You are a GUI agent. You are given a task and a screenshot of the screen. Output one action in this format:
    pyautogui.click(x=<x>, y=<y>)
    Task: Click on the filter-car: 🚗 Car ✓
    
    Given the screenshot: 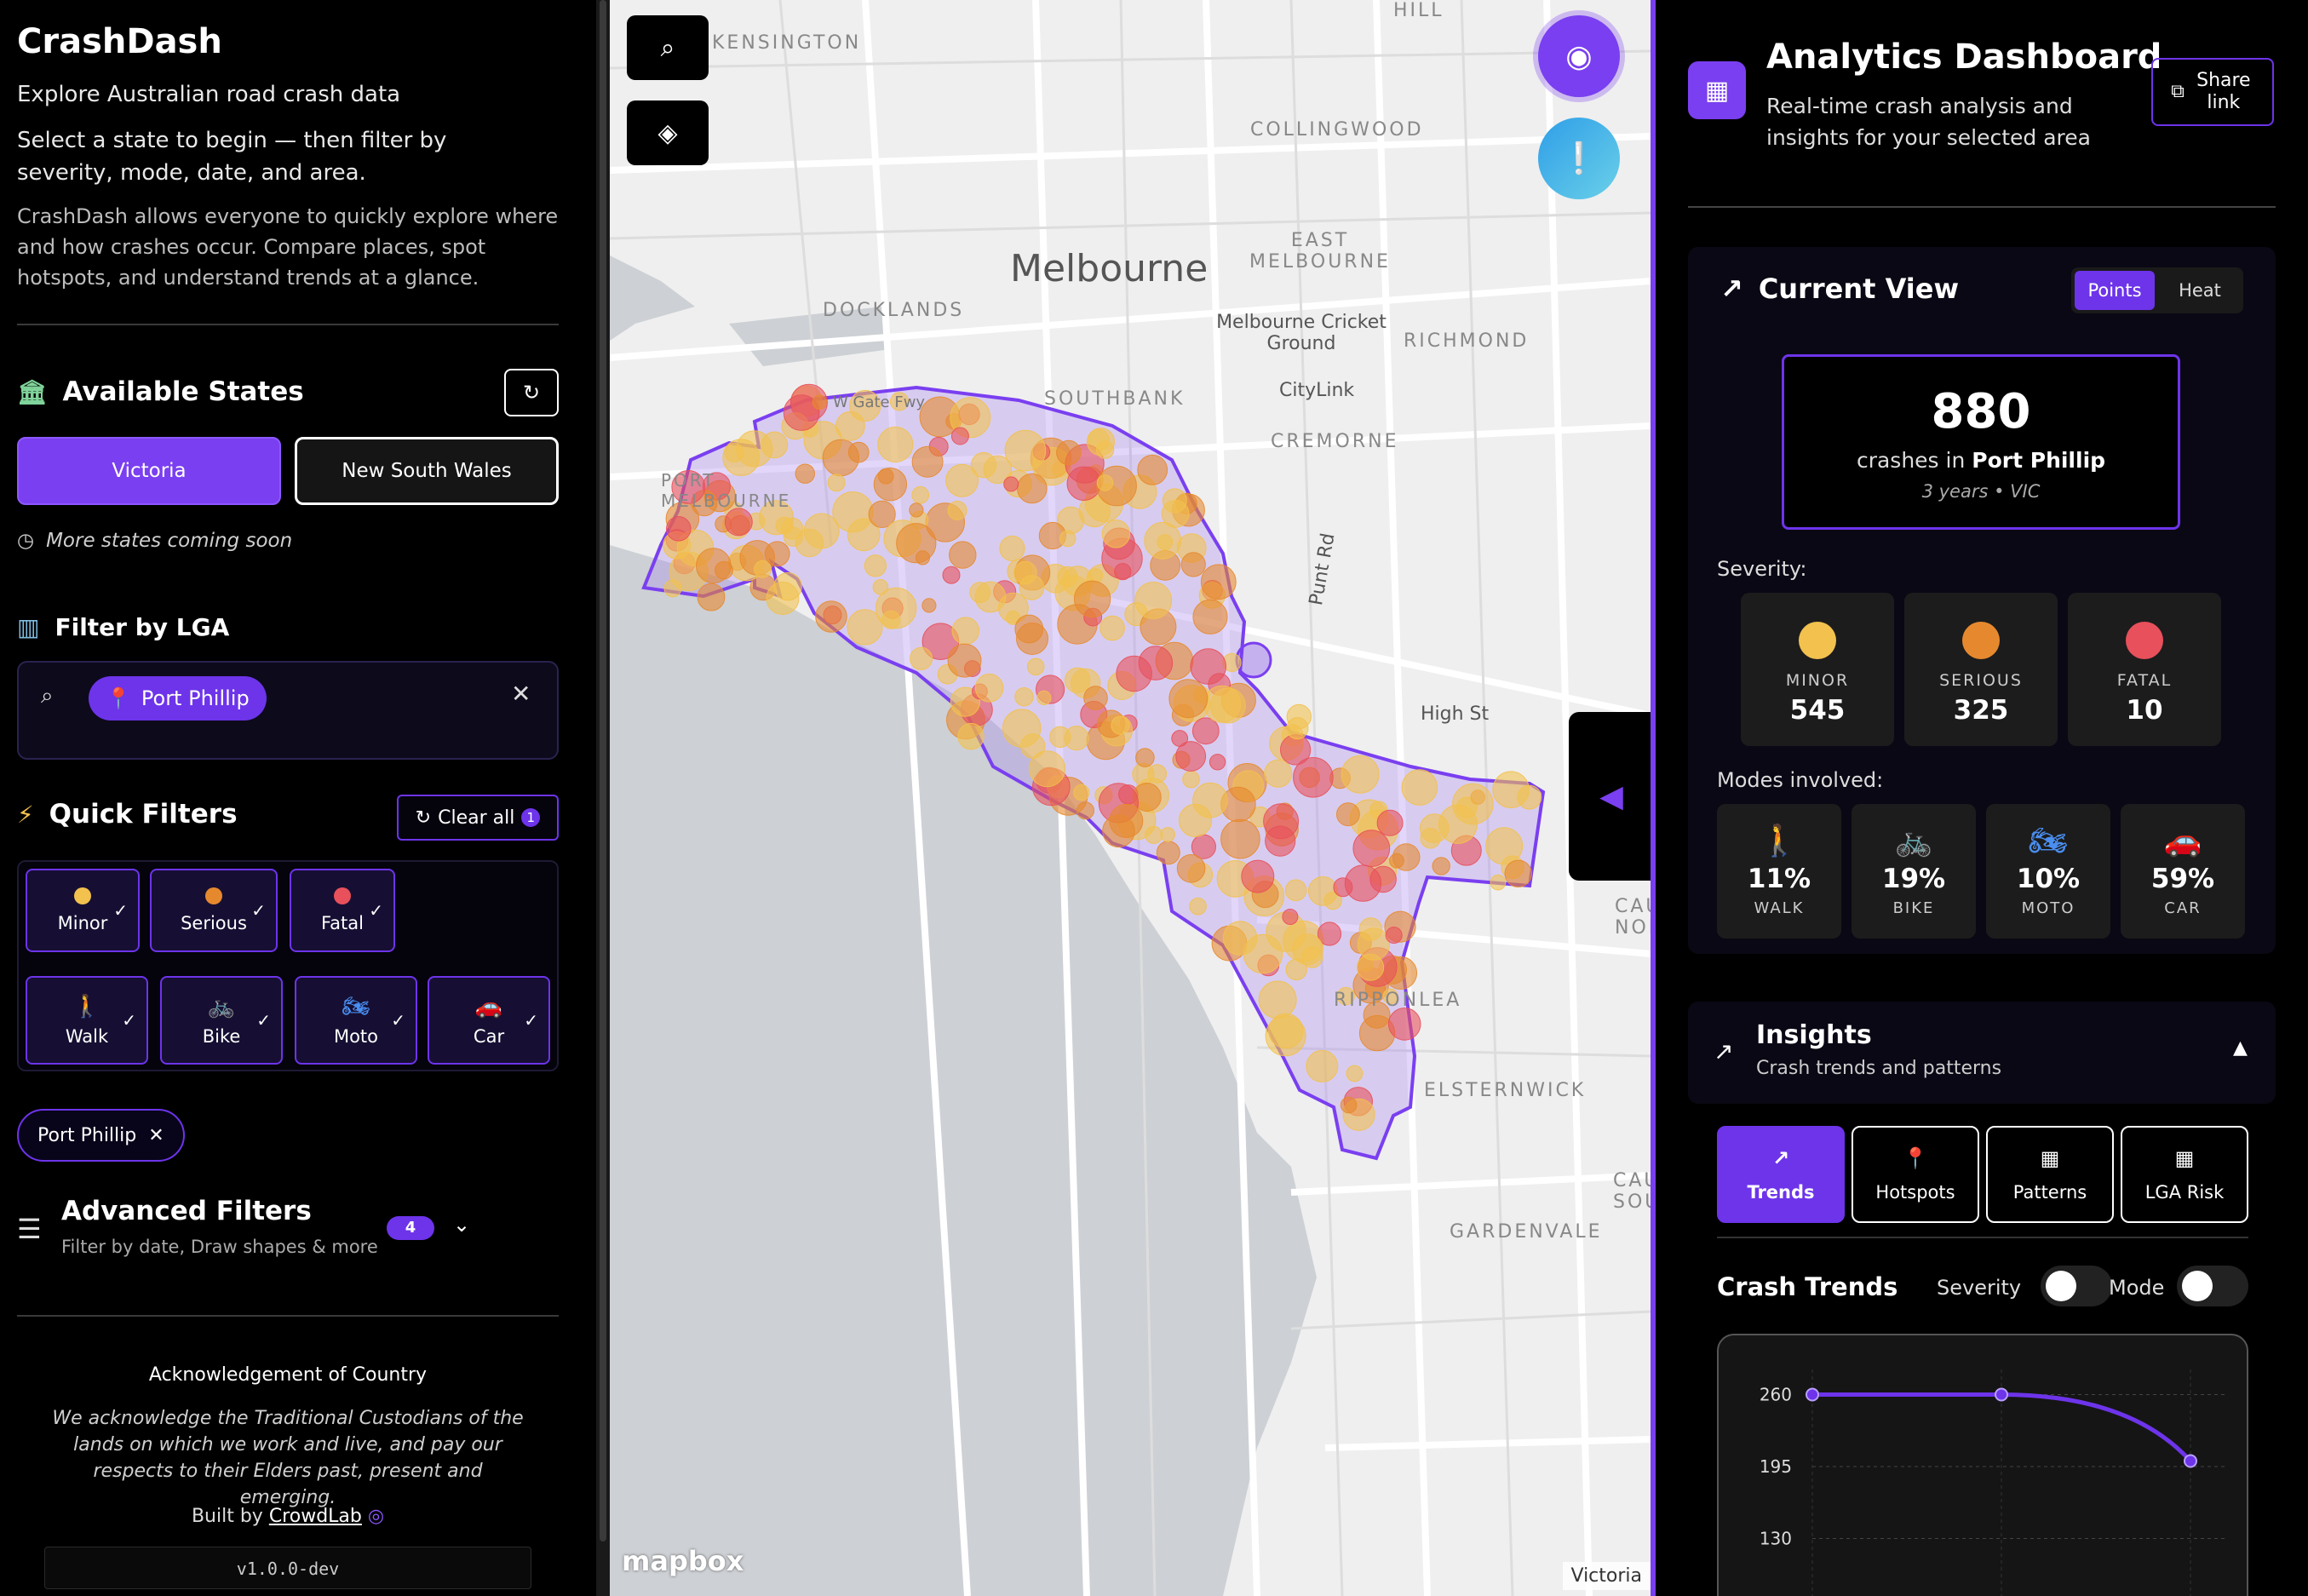 What is the action you would take?
    pyautogui.click(x=489, y=1020)
    